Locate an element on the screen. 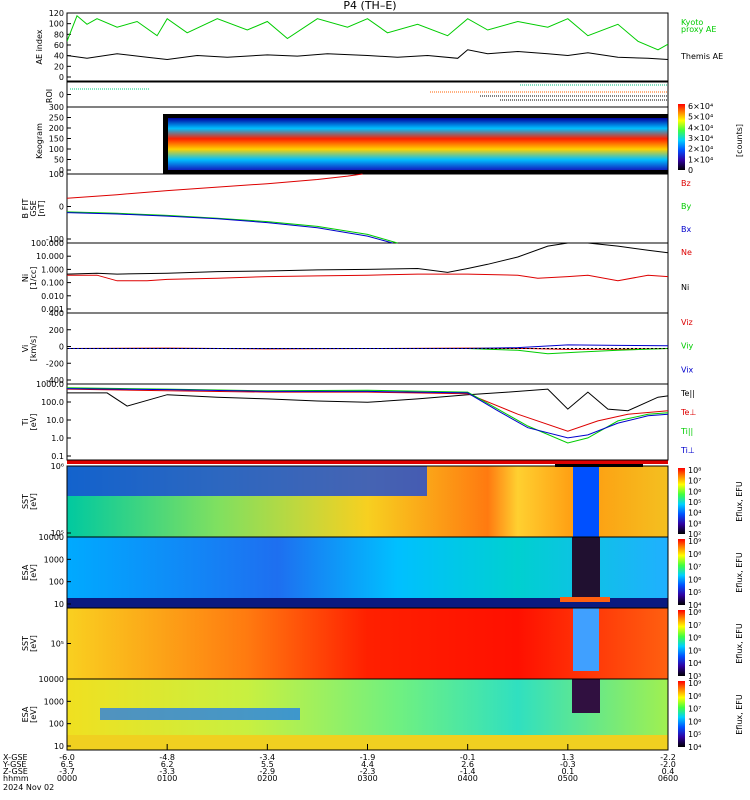 The width and height of the screenshot is (750, 800). ylabel-temperature: Ti[eV] is located at coordinates (29, 422).